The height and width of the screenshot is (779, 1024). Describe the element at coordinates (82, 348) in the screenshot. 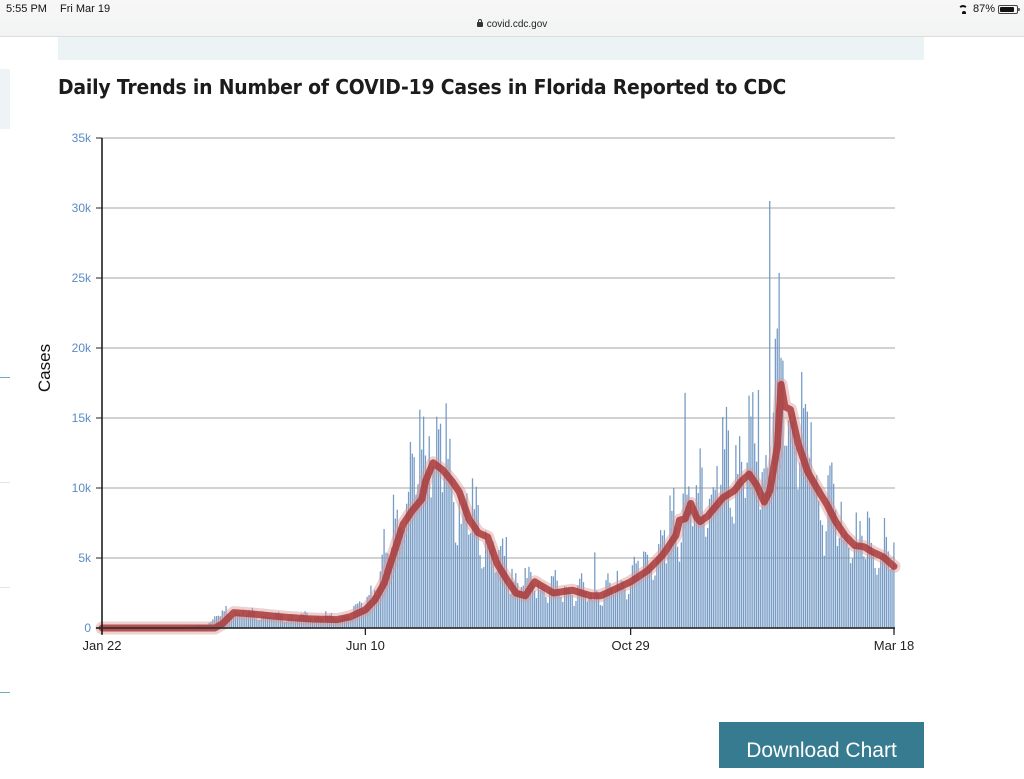

I see `y-tick-label: 20k` at that location.